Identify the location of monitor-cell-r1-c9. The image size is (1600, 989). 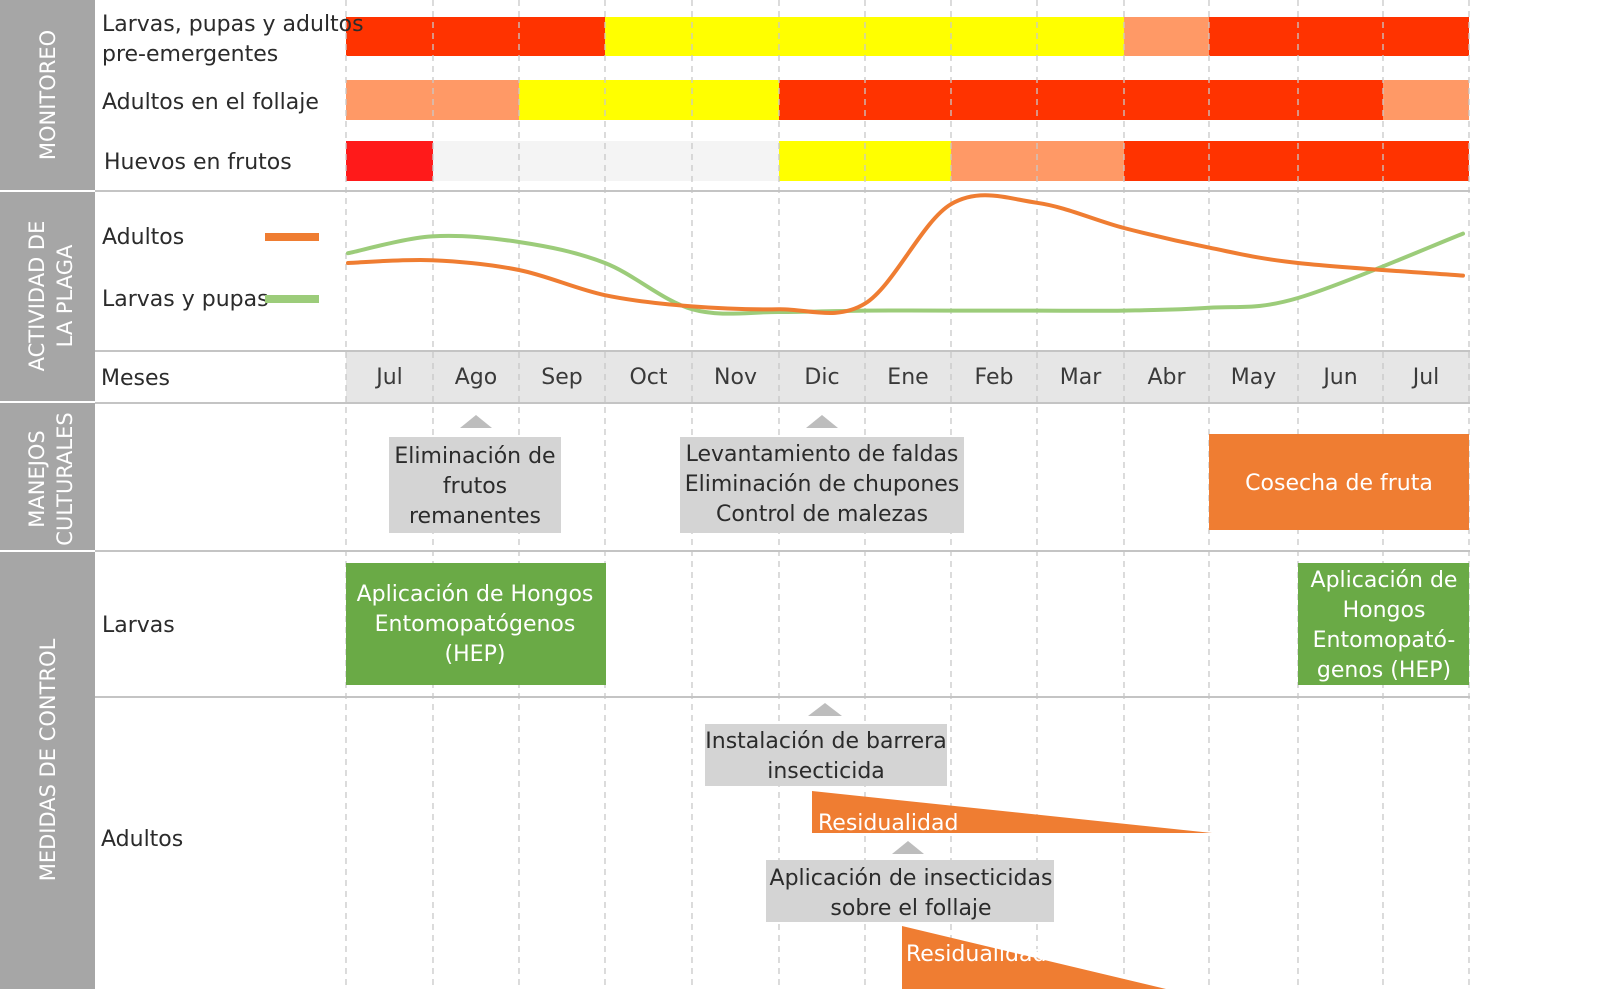
(1080, 36).